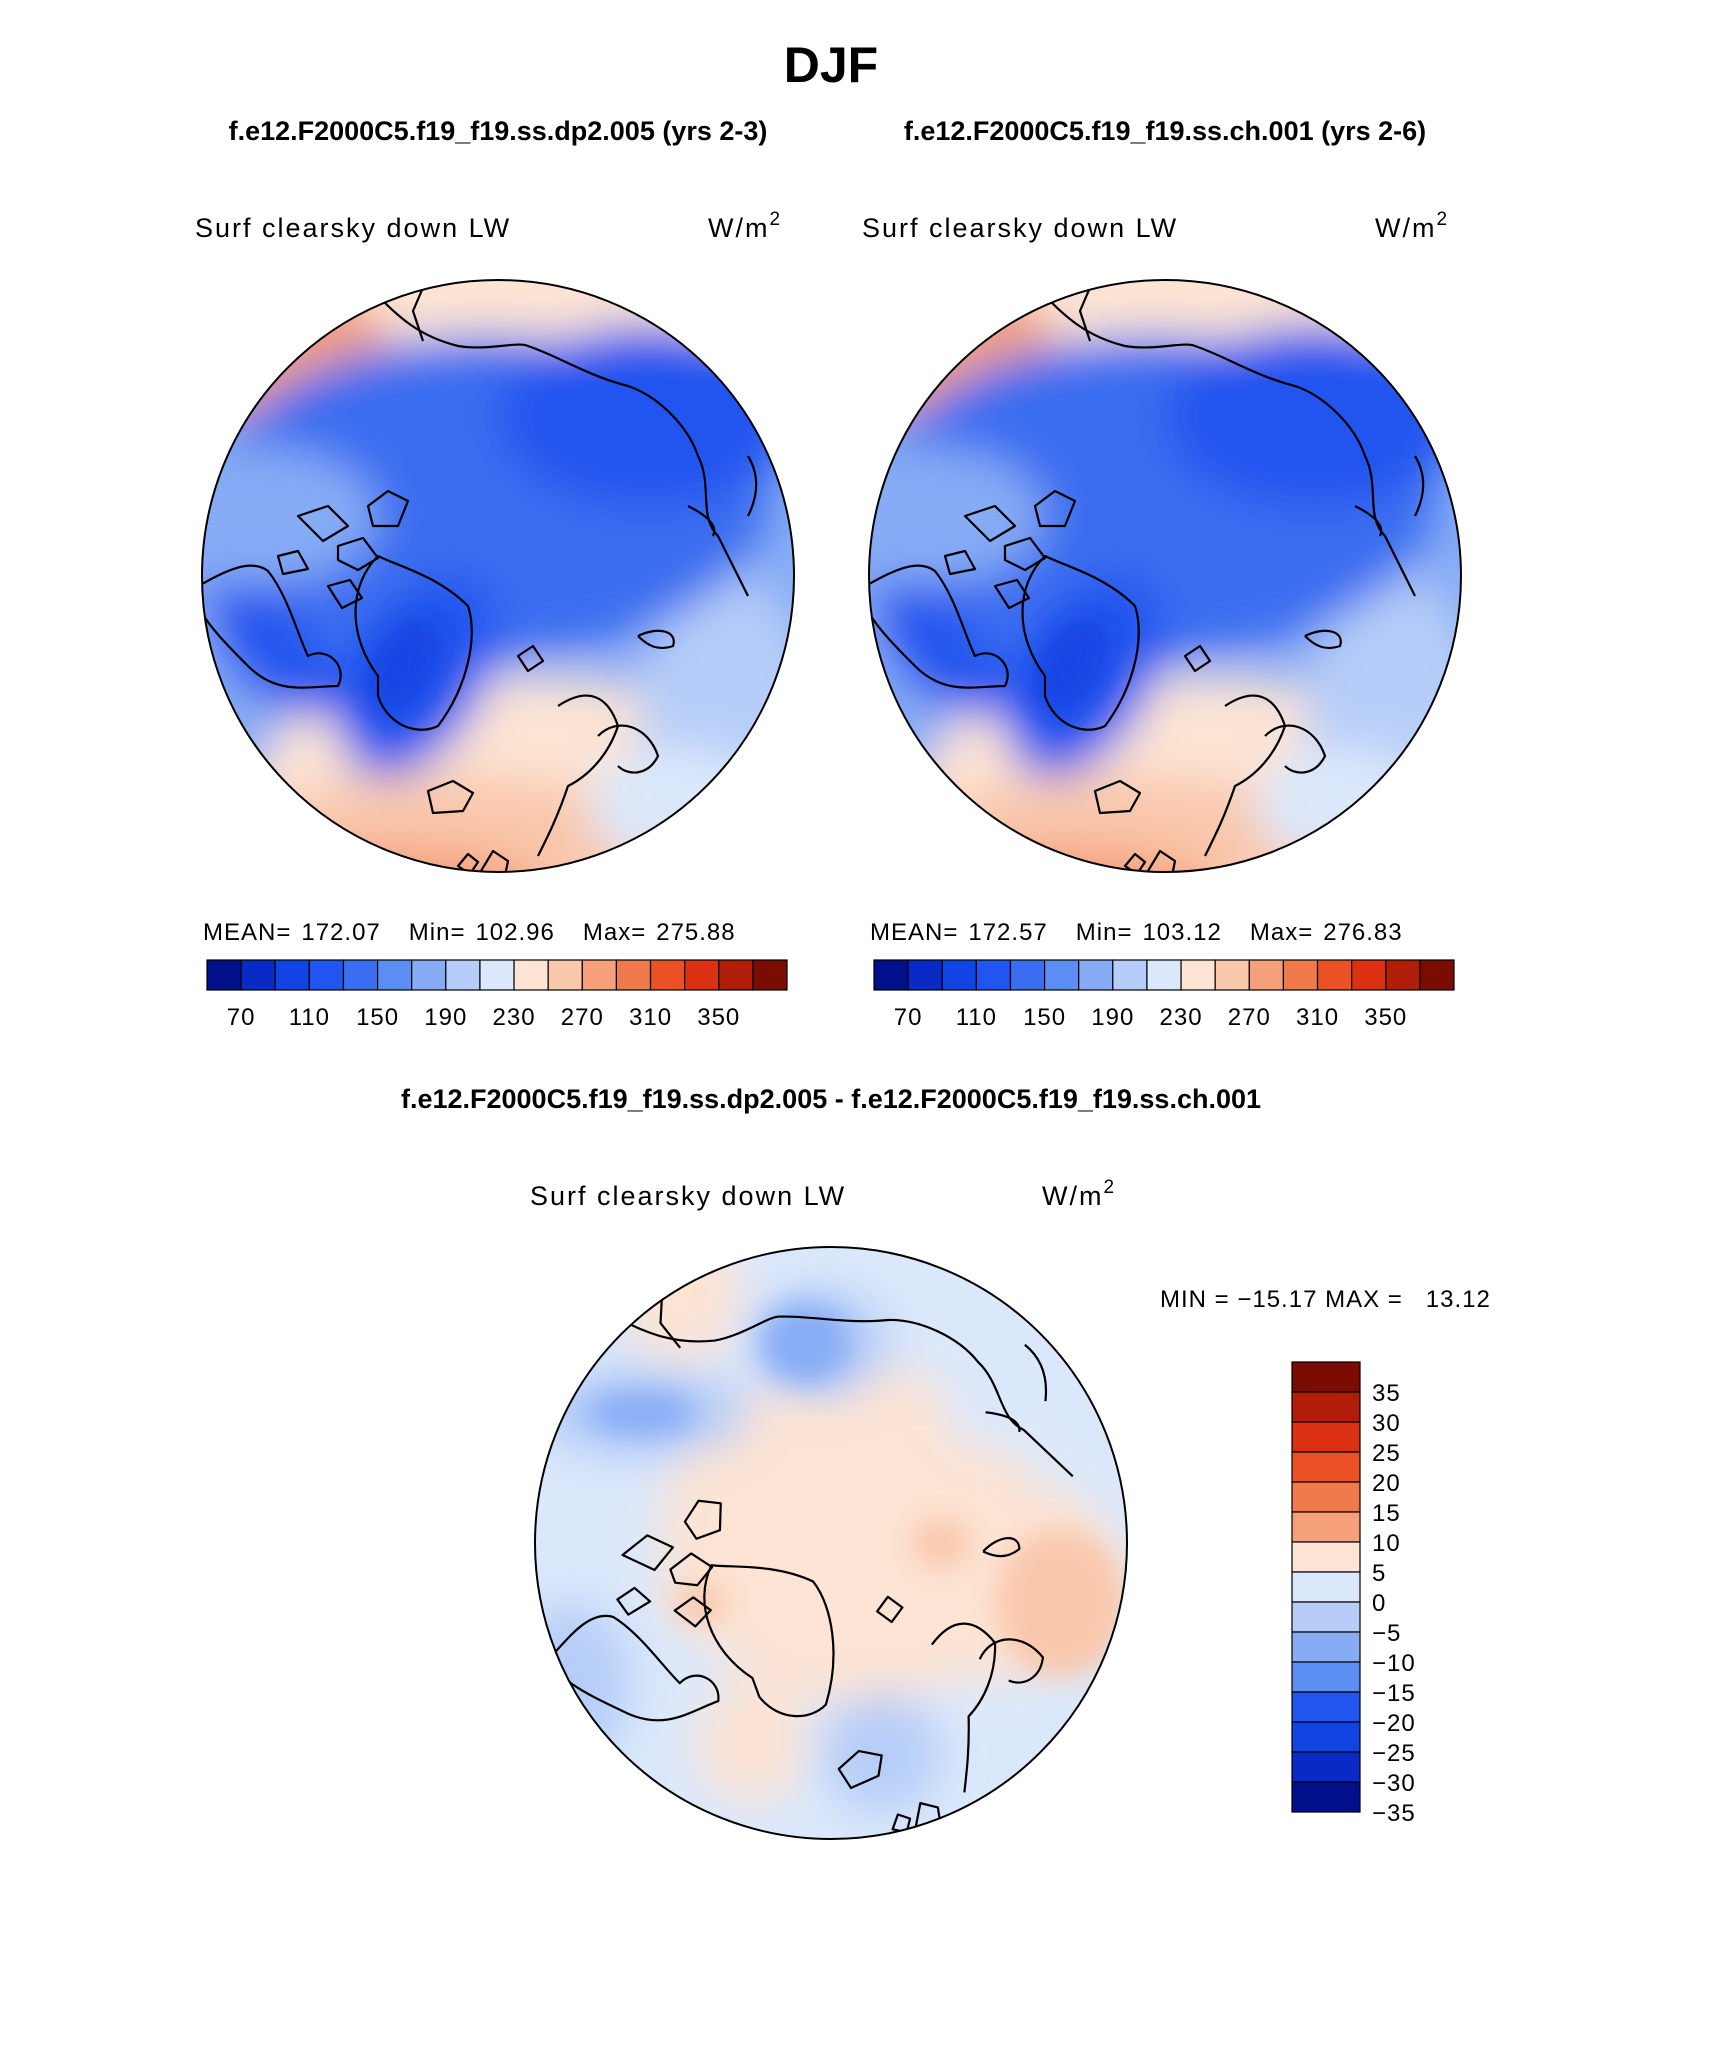 This screenshot has width=1710, height=2061. What do you see at coordinates (1379, 1573) in the screenshot?
I see `colorbar-tick-label: 5` at bounding box center [1379, 1573].